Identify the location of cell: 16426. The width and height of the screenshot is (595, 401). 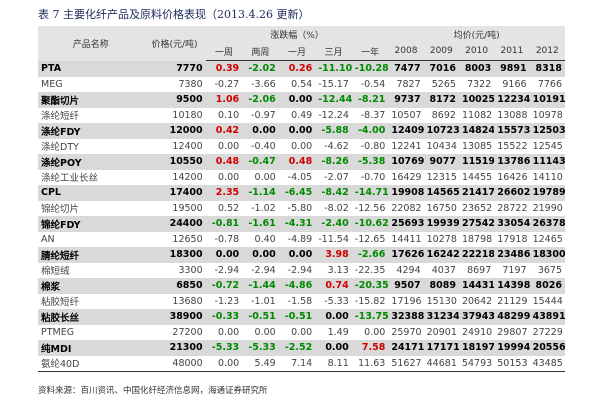
(512, 177).